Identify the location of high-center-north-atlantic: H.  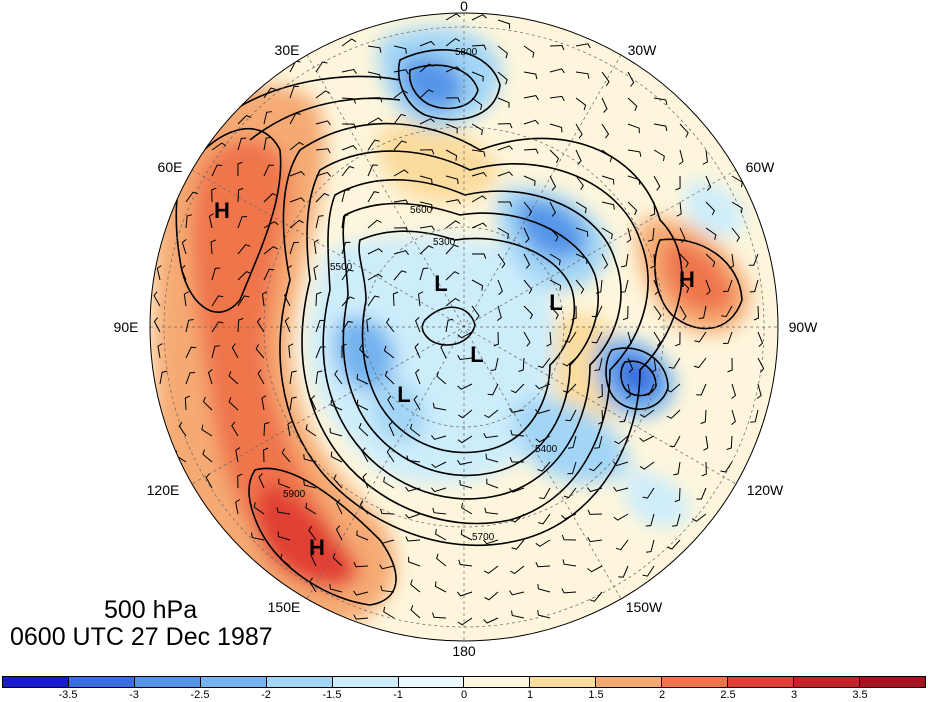
(687, 279).